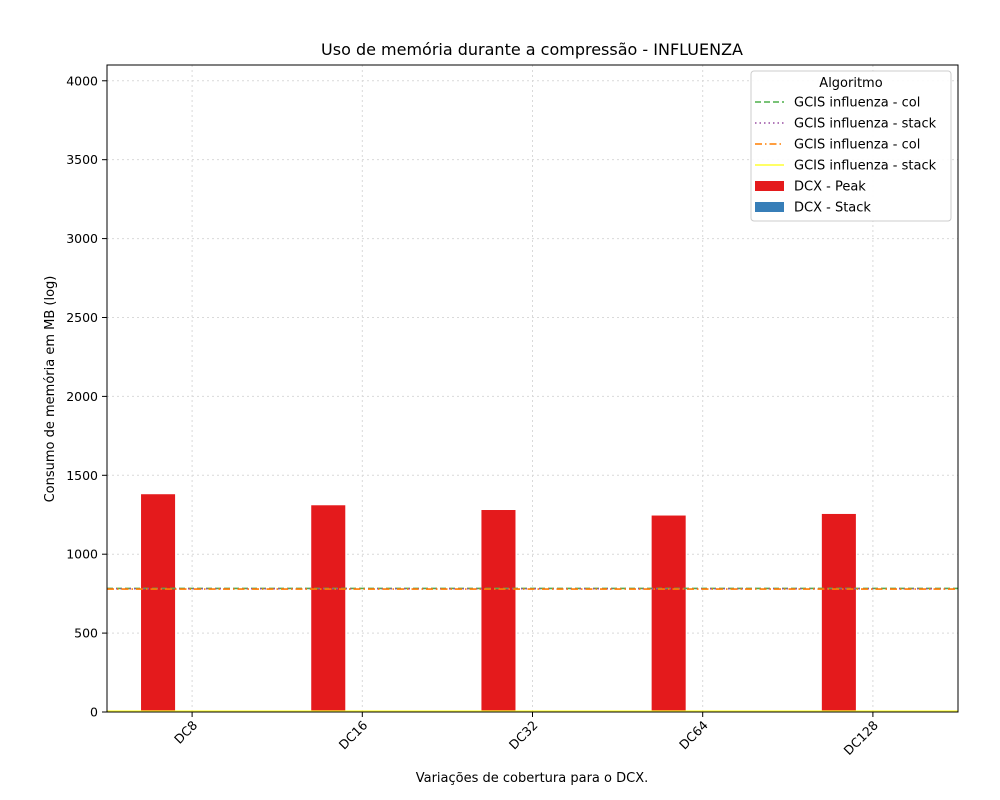 This screenshot has width=1000, height=800. I want to click on y-tick-label: 3500, so click(82, 159).